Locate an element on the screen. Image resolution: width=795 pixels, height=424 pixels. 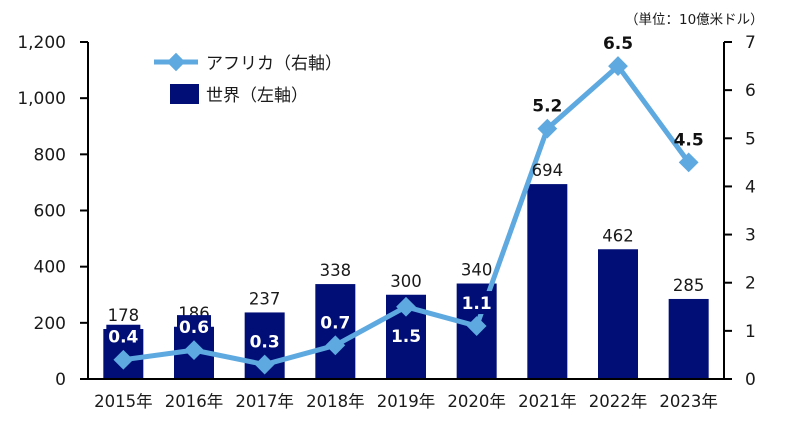
line-value-label-2: 0.3 is located at coordinates (265, 343).